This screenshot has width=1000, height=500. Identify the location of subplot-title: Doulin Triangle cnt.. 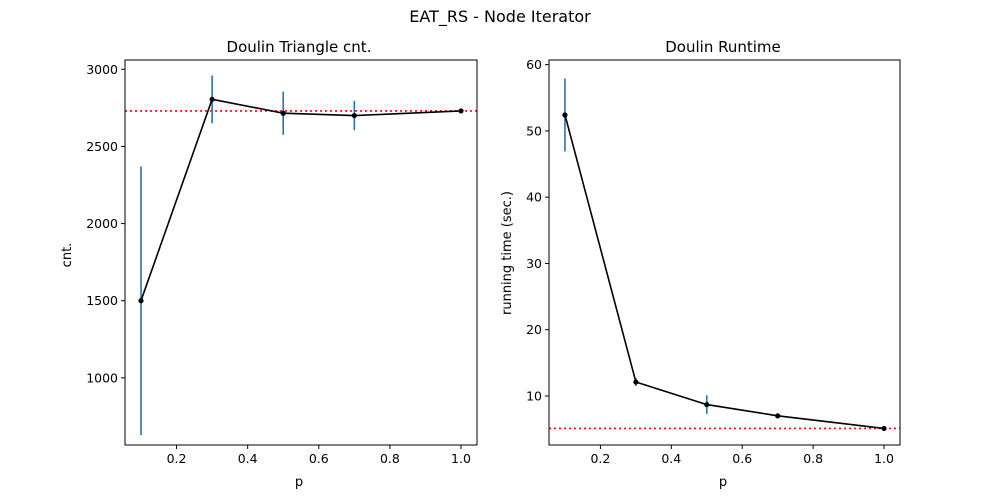
(299, 47).